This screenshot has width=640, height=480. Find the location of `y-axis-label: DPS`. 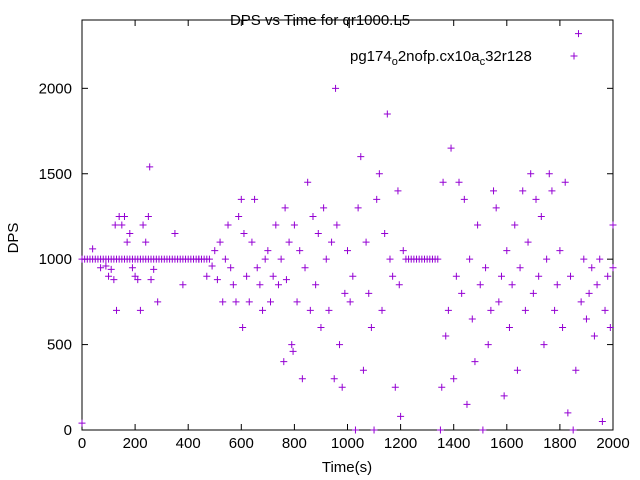

y-axis-label: DPS is located at coordinates (13, 238).